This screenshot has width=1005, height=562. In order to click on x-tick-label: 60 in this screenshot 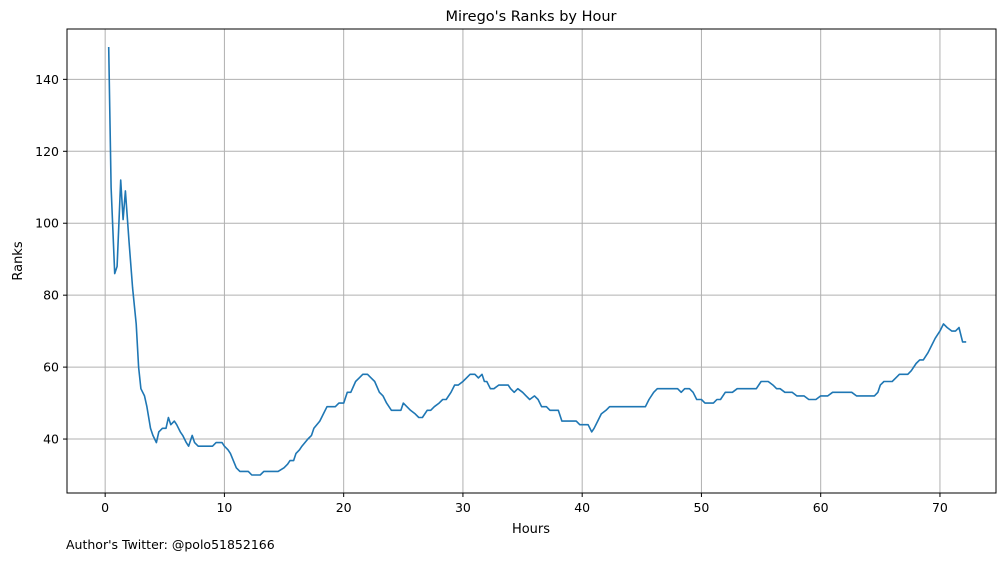, I will do `click(821, 507)`.